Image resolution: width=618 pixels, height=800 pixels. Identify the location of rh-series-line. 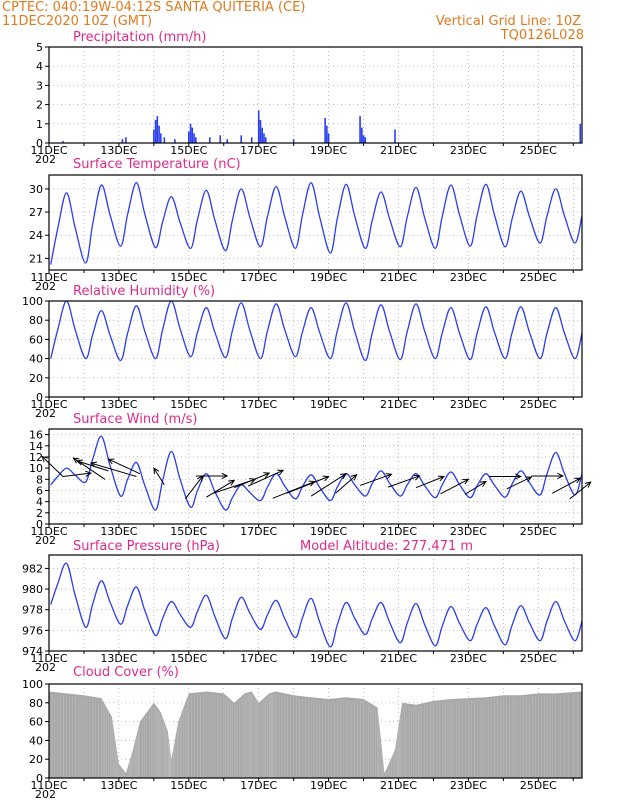
(316, 331).